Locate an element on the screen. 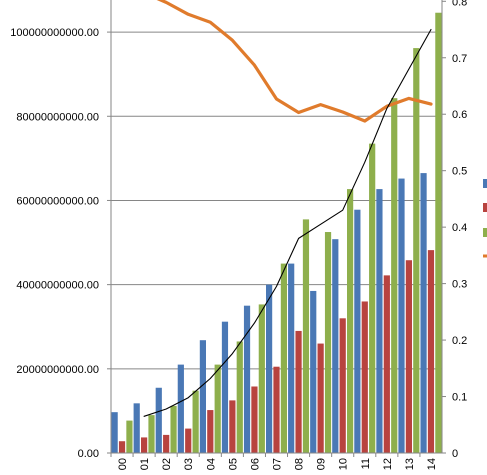  x-tick-label: 10 is located at coordinates (344, 464).